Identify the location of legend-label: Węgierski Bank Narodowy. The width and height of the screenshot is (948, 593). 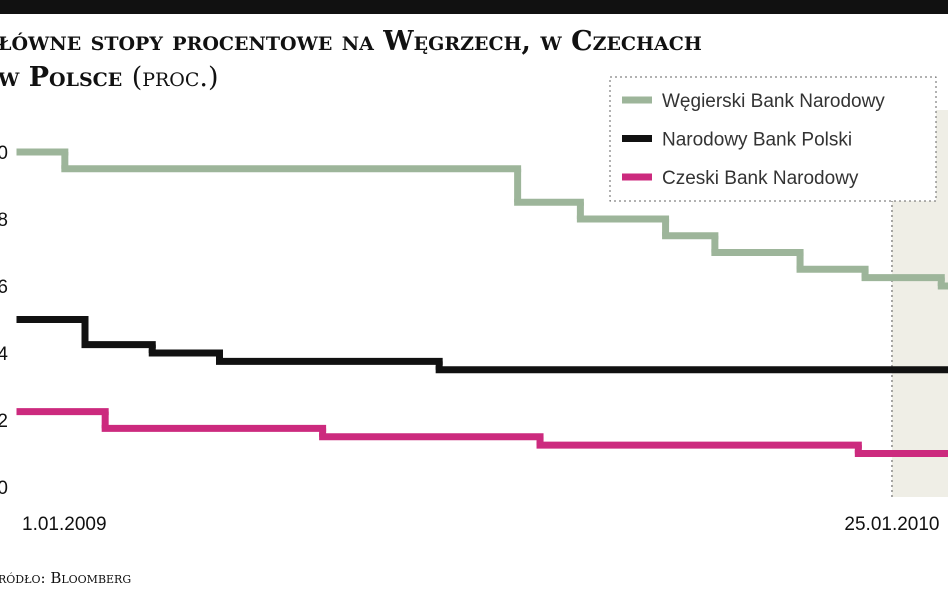
(773, 101).